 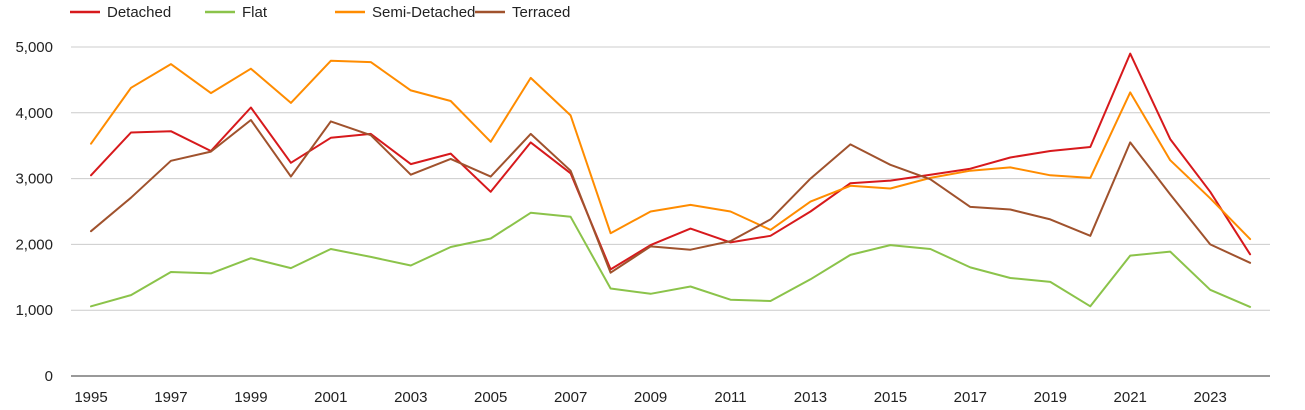 What do you see at coordinates (34, 244) in the screenshot?
I see `y-tick-label: 2,000` at bounding box center [34, 244].